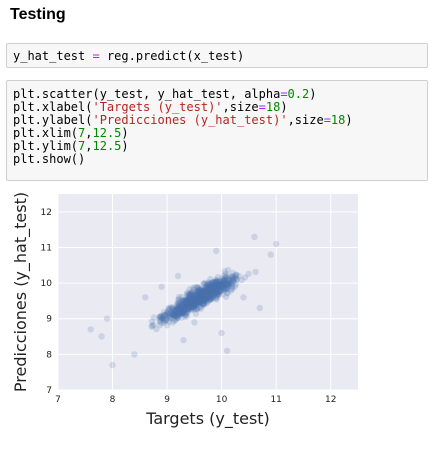 The width and height of the screenshot is (430, 454). What do you see at coordinates (82, 133) in the screenshot?
I see `code-token: 7` at bounding box center [82, 133].